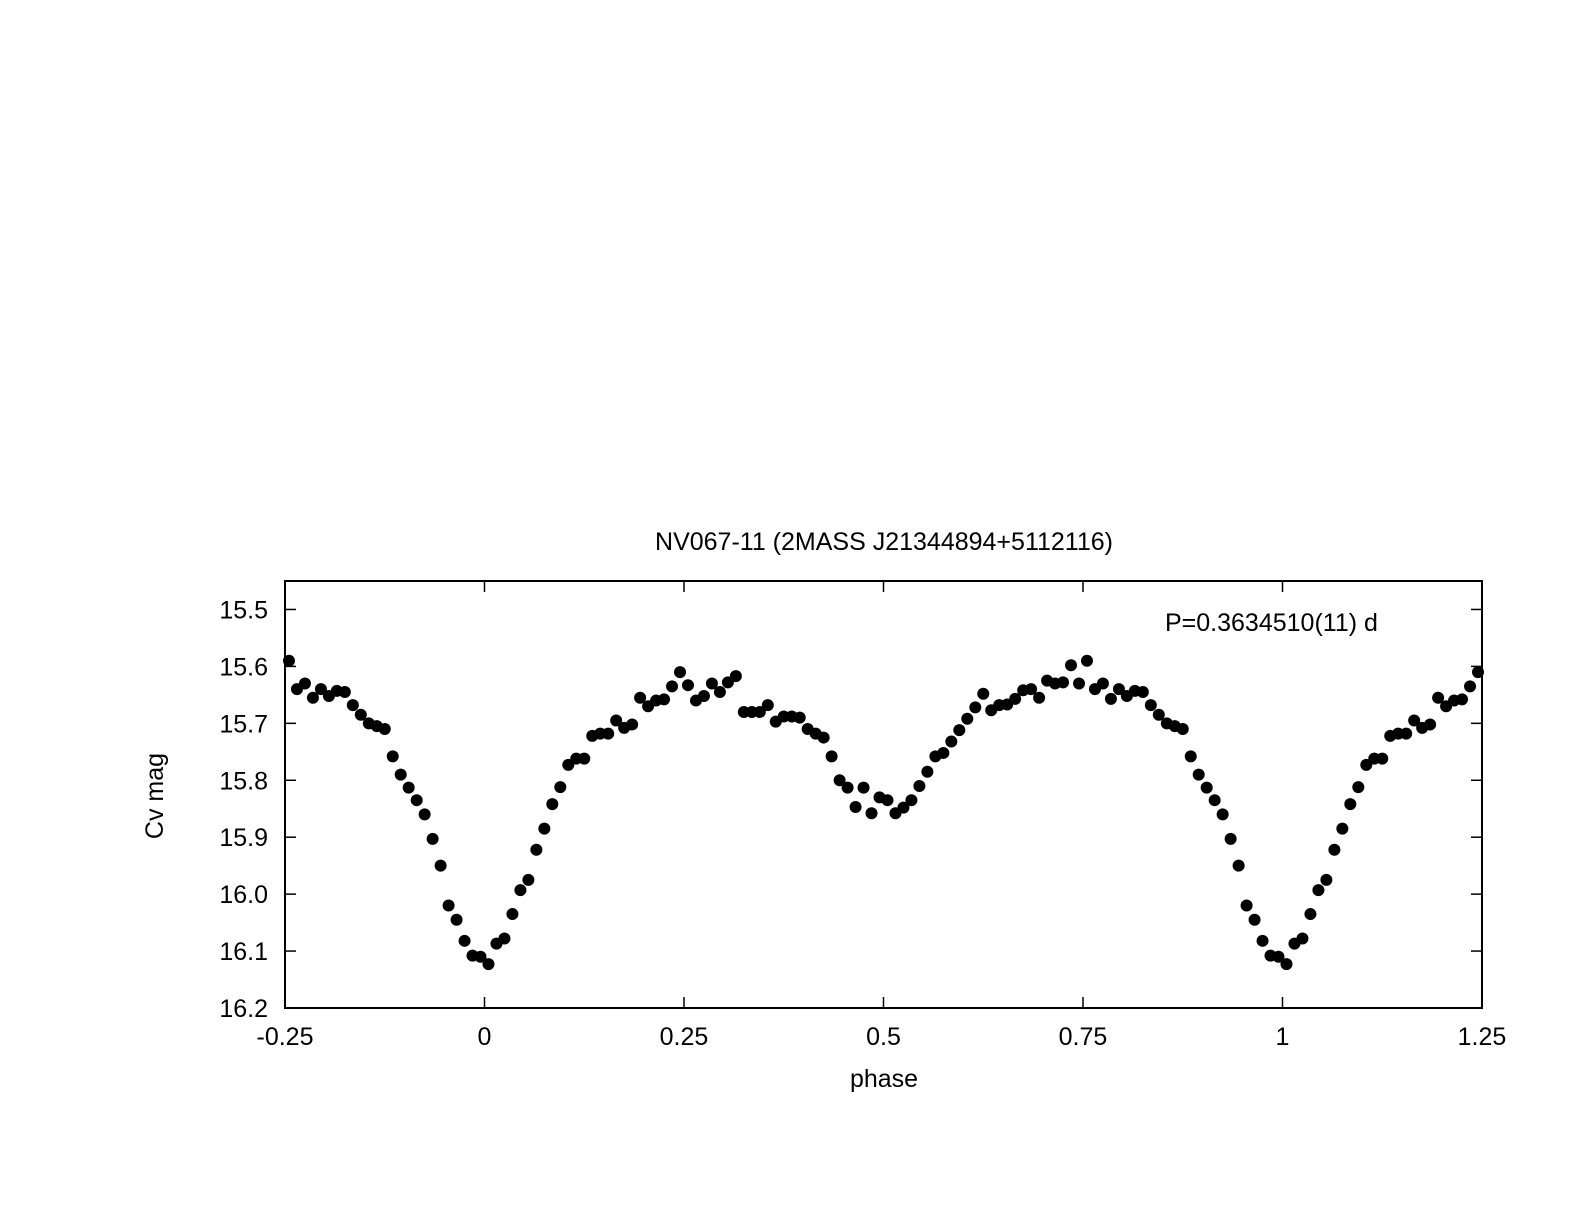  I want to click on x-tick-label-4: 0.75, so click(1083, 1037).